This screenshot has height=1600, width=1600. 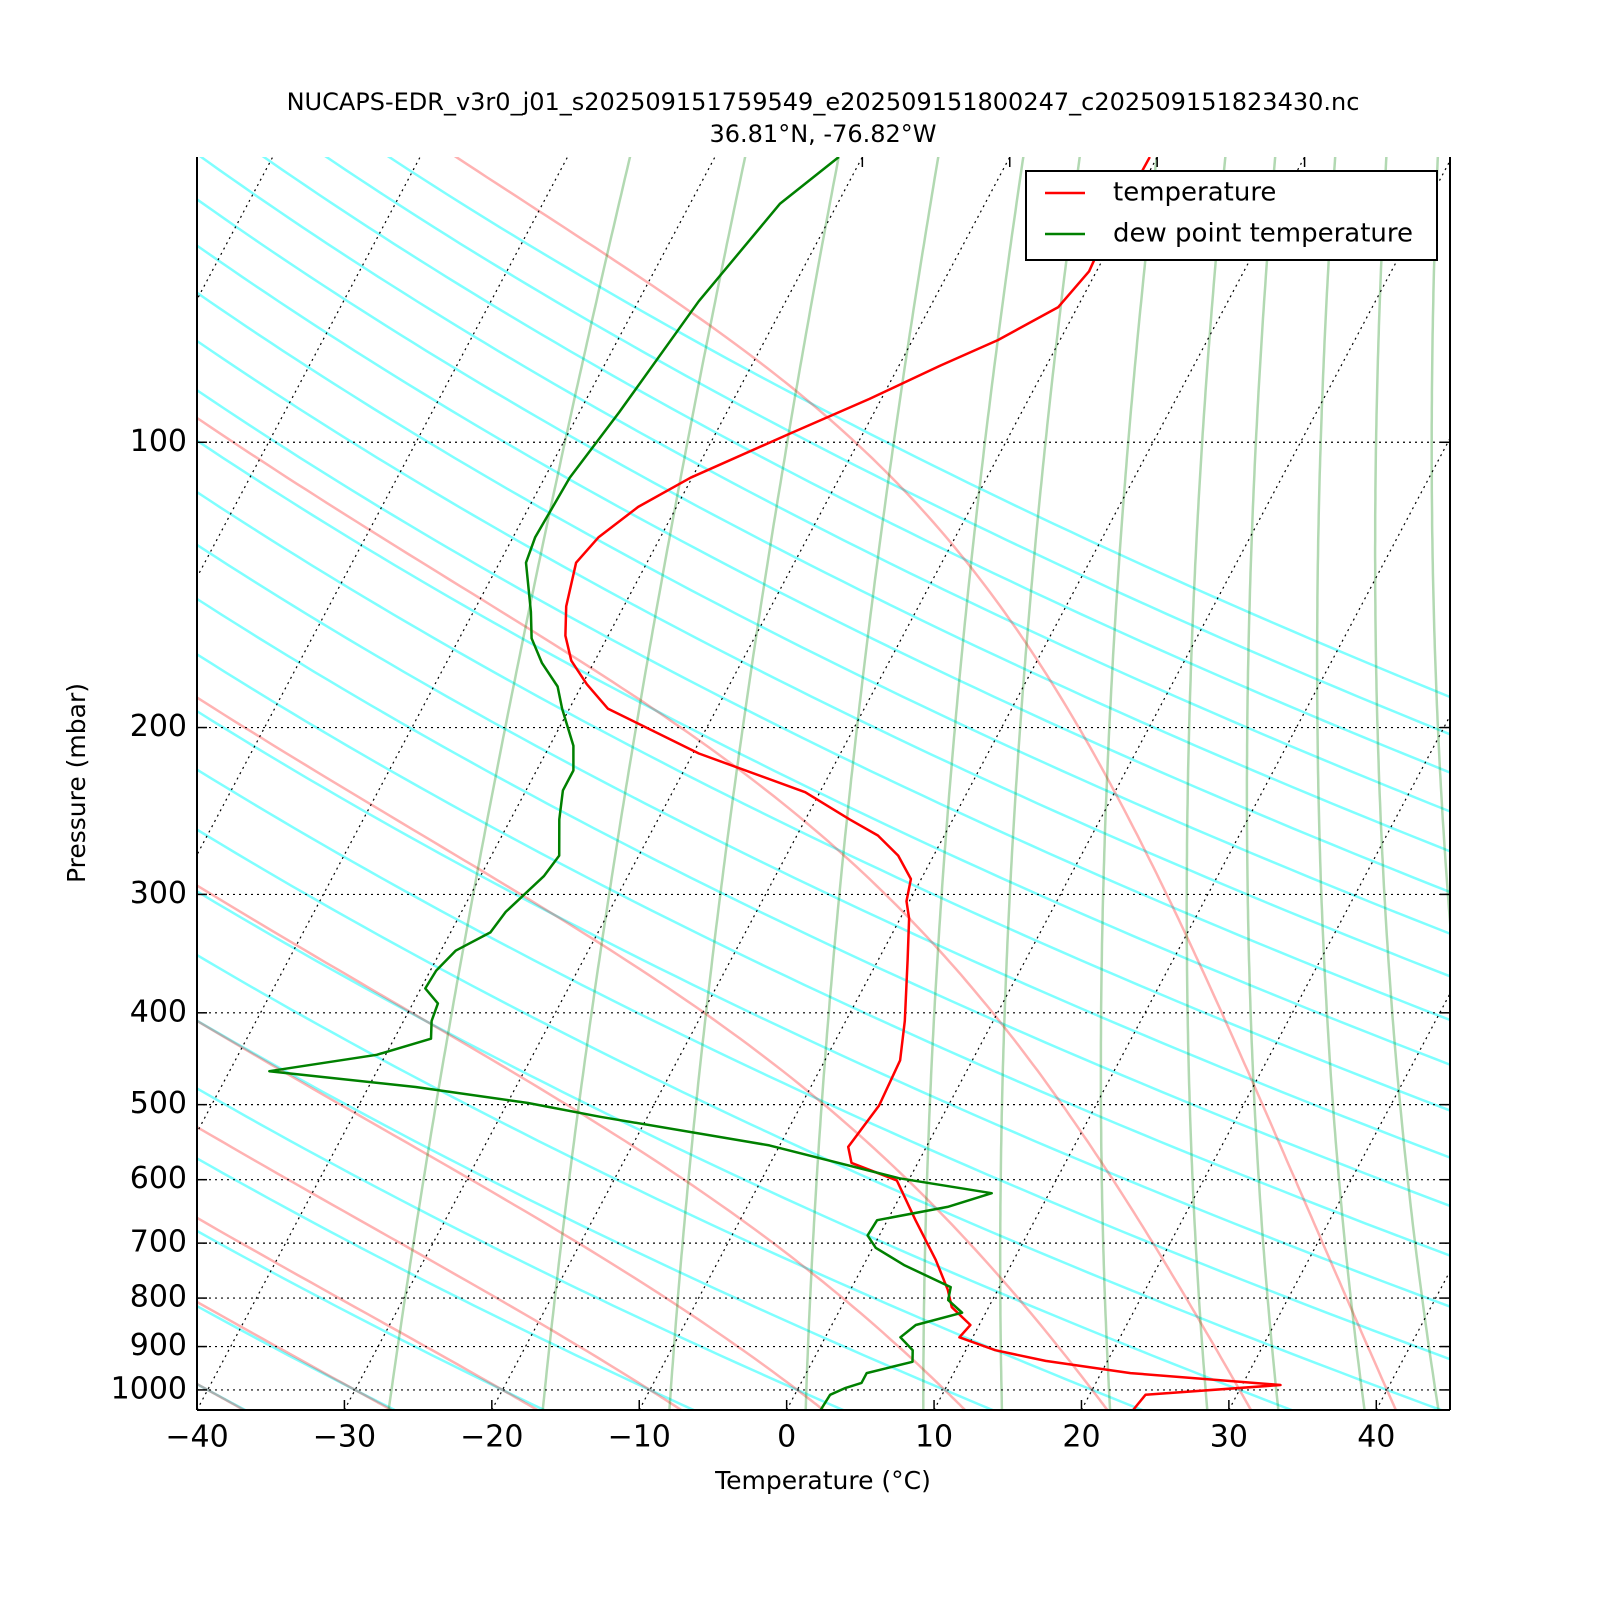 I want to click on y-tick-label: 600, so click(x=158, y=1178).